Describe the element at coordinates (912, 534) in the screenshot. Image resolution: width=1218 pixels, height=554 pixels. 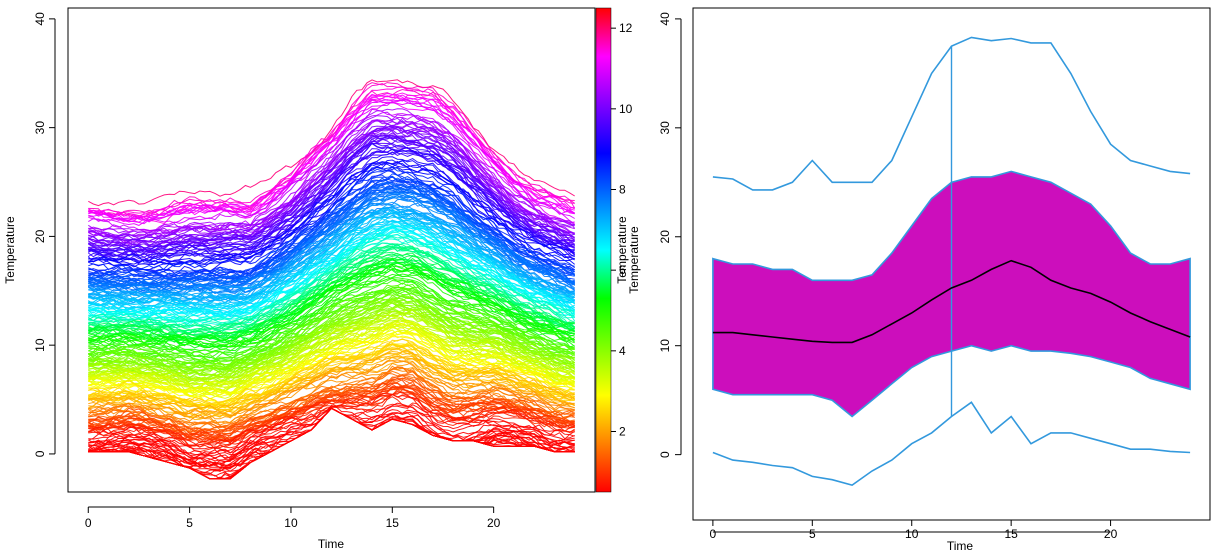
I see `right-x-tick-label: 10` at that location.